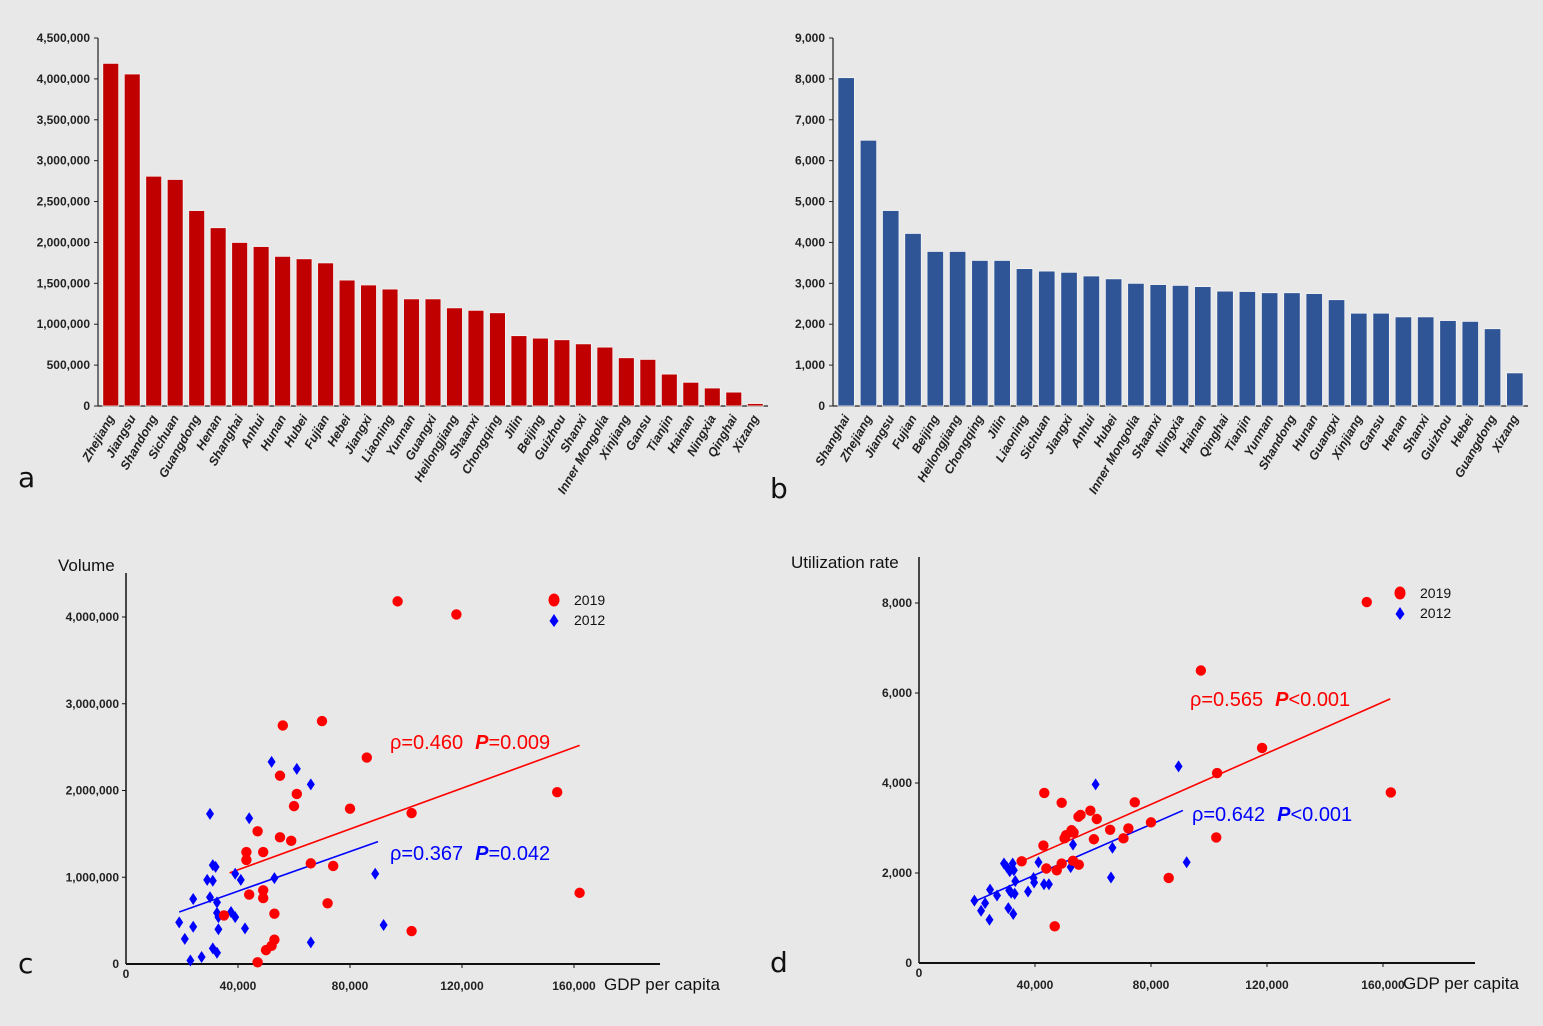 The width and height of the screenshot is (1543, 1026). What do you see at coordinates (1270, 700) in the screenshot?
I see `correlation-annotation: ρ=0.565 P<0.001` at bounding box center [1270, 700].